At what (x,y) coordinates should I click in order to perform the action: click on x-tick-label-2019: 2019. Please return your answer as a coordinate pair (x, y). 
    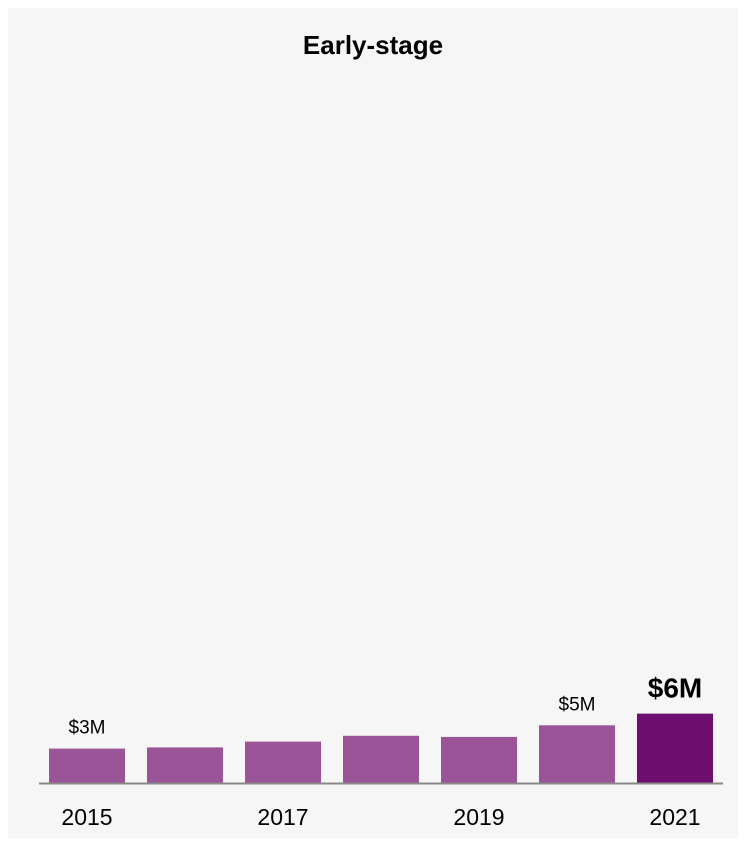
    Looking at the image, I should click on (478, 817).